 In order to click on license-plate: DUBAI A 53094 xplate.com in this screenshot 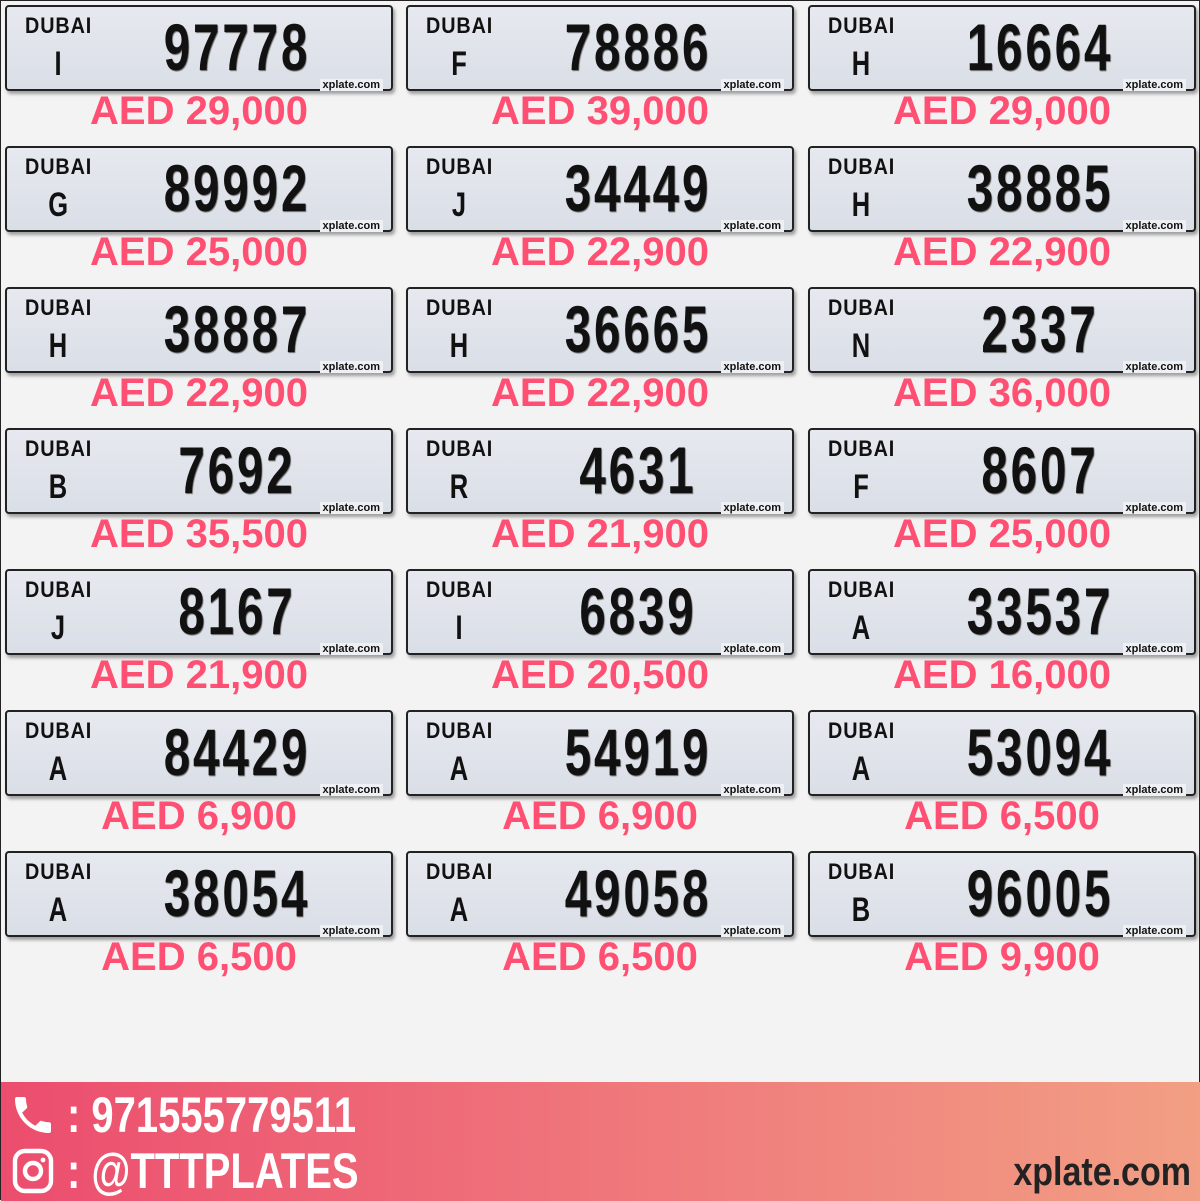, I will do `click(1002, 753)`.